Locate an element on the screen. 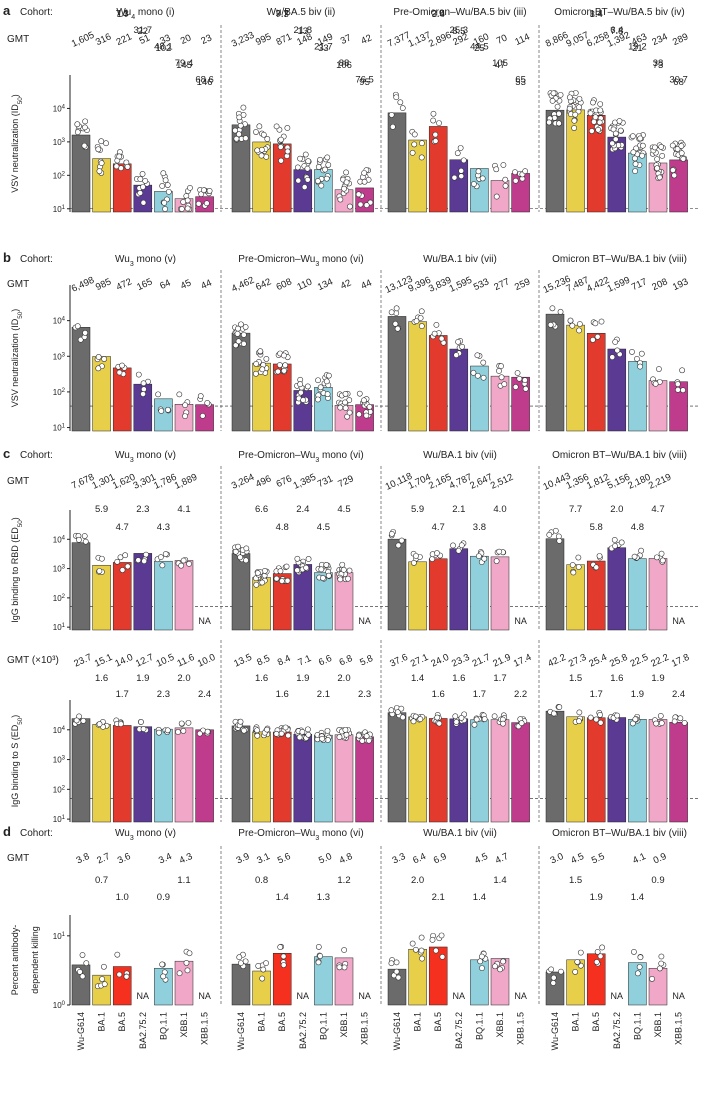 This screenshot has width=705, height=1097. gmt-row-label: GMT is located at coordinates (18, 481).